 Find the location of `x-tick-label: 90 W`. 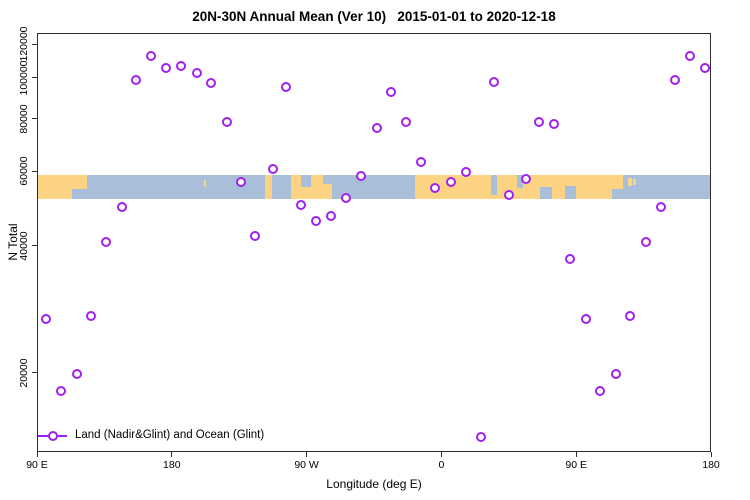

x-tick-label: 90 W is located at coordinates (306, 465).